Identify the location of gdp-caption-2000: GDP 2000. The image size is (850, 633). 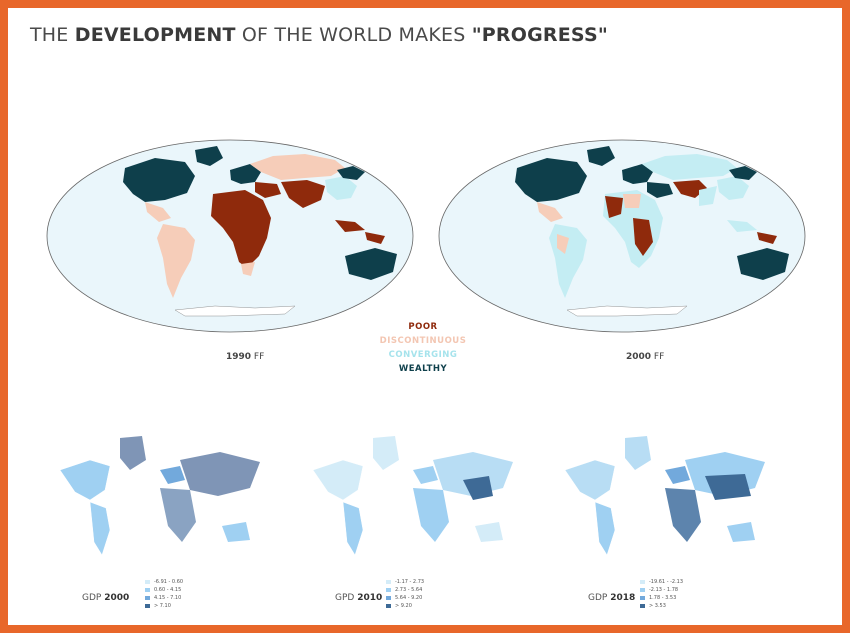
(106, 598).